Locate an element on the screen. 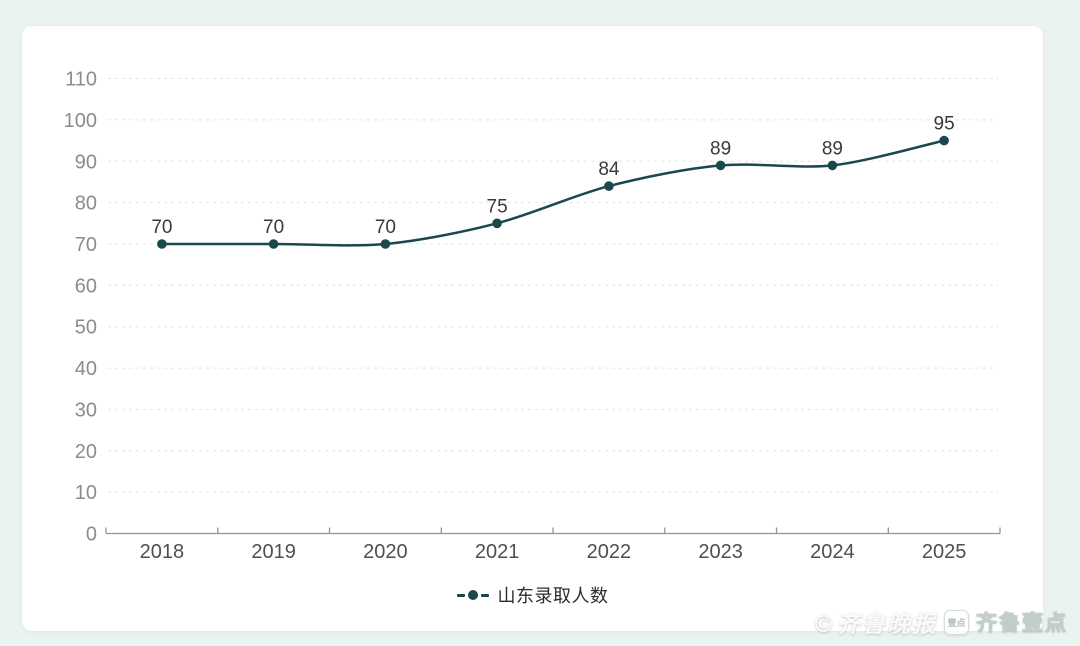 This screenshot has height=646, width=1080. y-tick-label: 60 is located at coordinates (86, 286).